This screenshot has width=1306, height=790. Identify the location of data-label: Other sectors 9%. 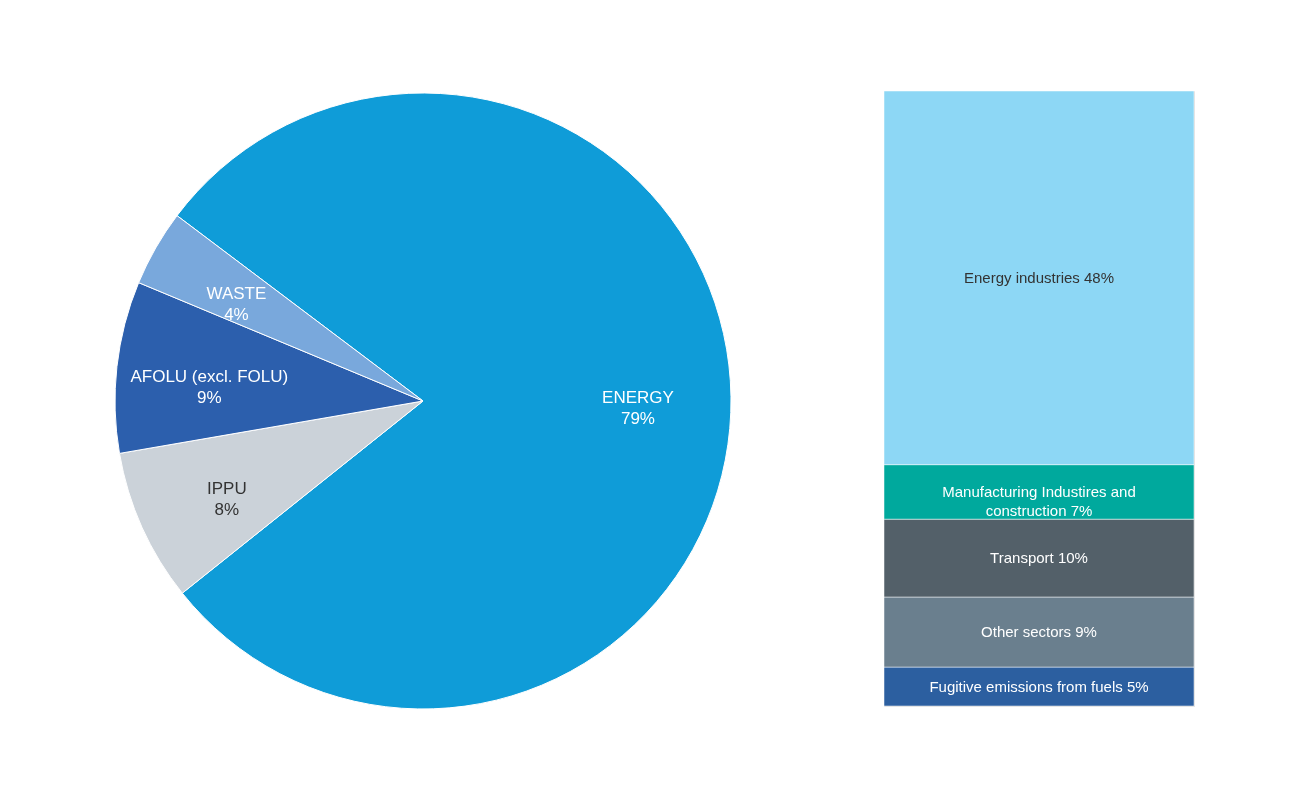
(1039, 632).